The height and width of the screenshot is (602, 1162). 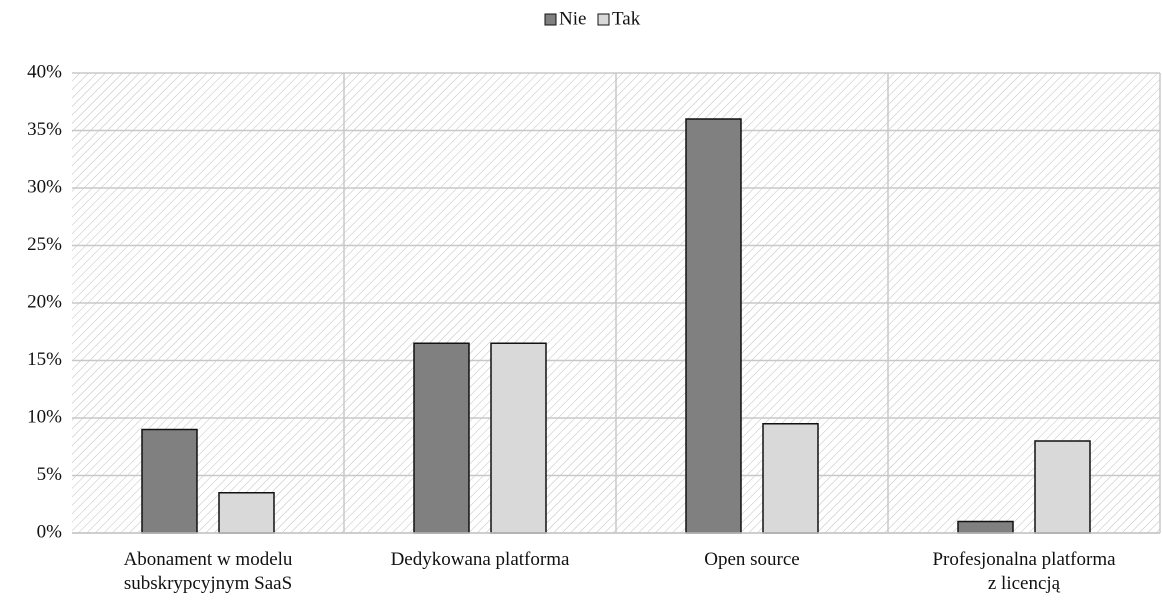 What do you see at coordinates (44, 244) in the screenshot?
I see `y-tick-label: 25%` at bounding box center [44, 244].